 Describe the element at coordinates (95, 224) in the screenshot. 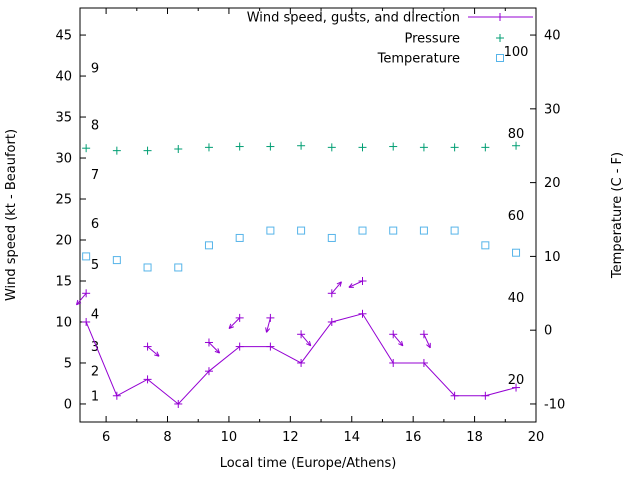

I see `beaufort-label: 6` at that location.